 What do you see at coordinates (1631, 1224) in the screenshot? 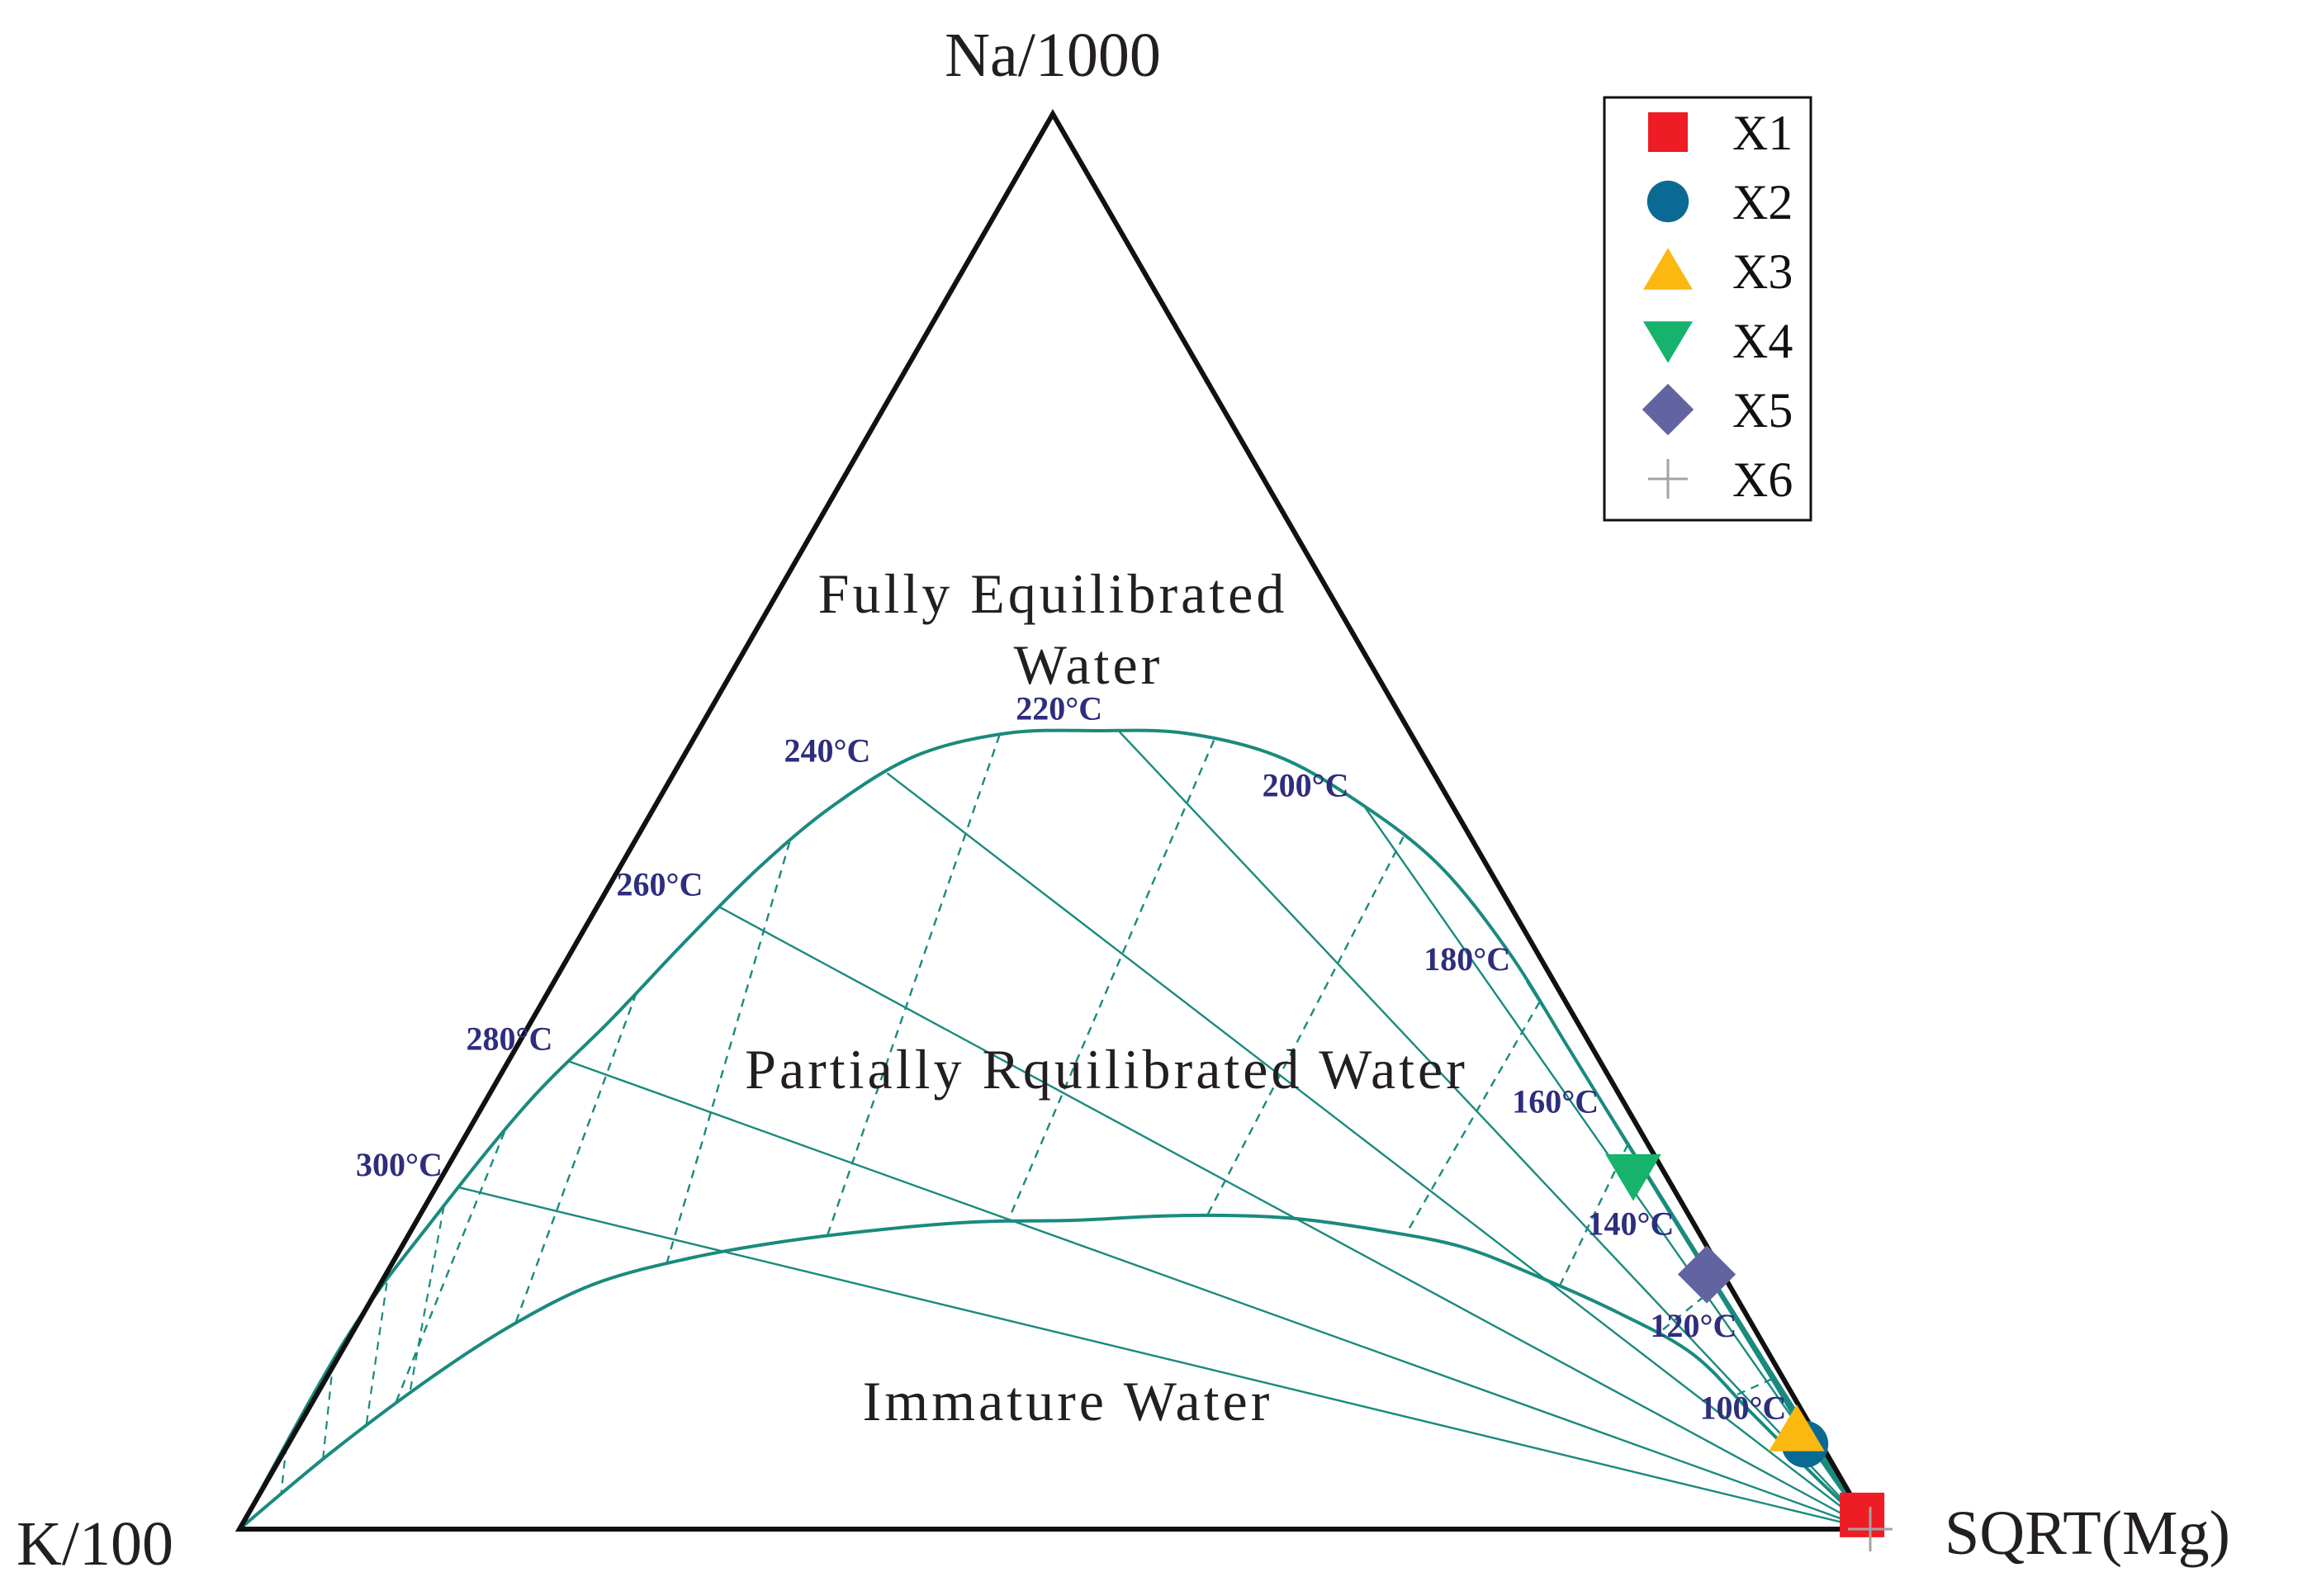
I see `temperature-label: 140°C` at bounding box center [1631, 1224].